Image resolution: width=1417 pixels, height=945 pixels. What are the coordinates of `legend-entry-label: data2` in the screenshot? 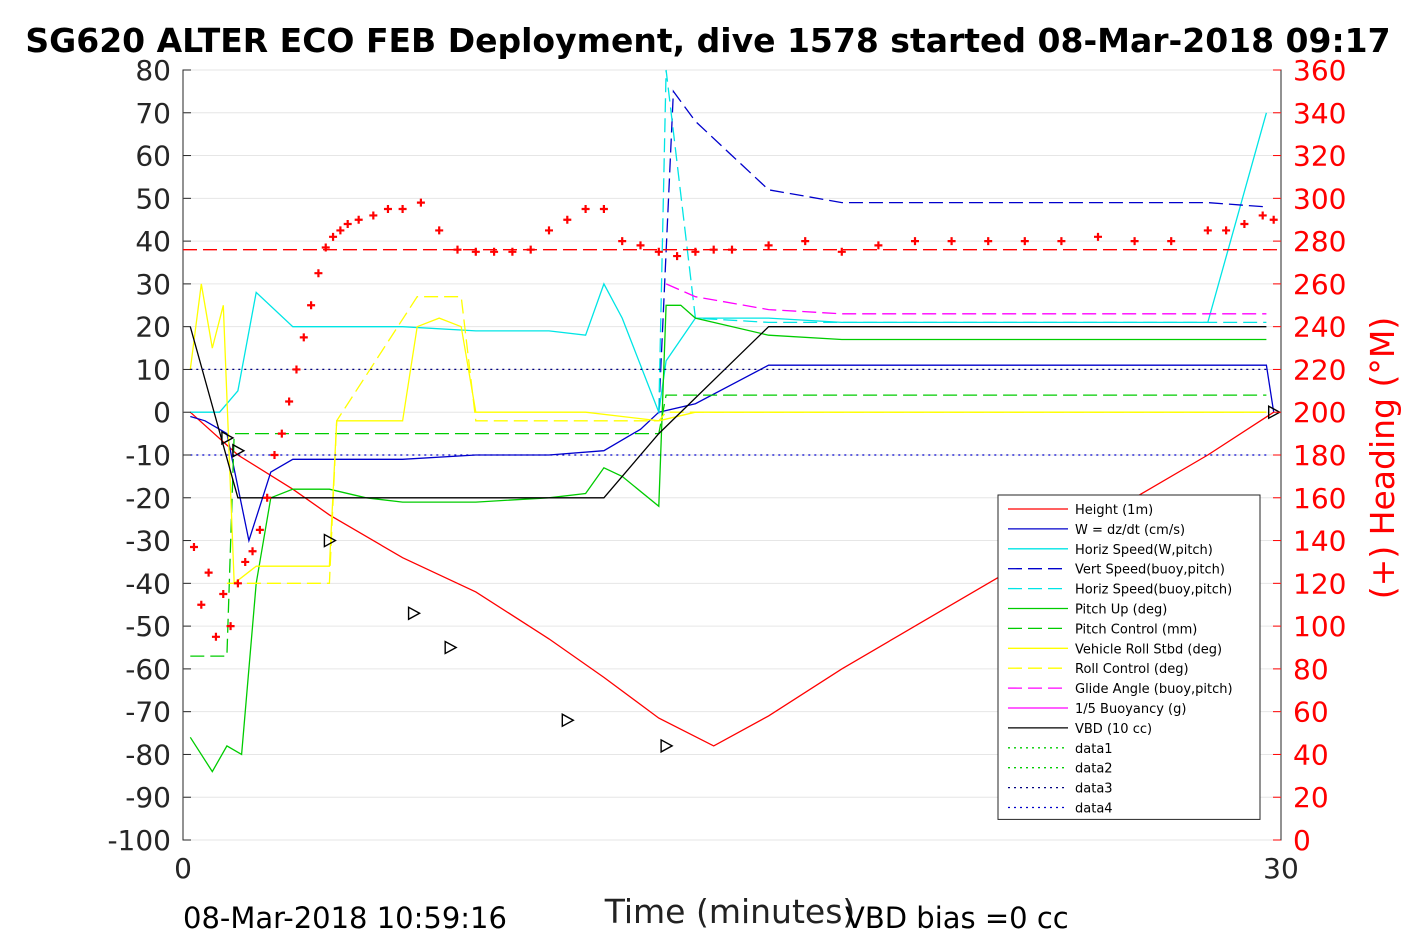 It's located at (1094, 769).